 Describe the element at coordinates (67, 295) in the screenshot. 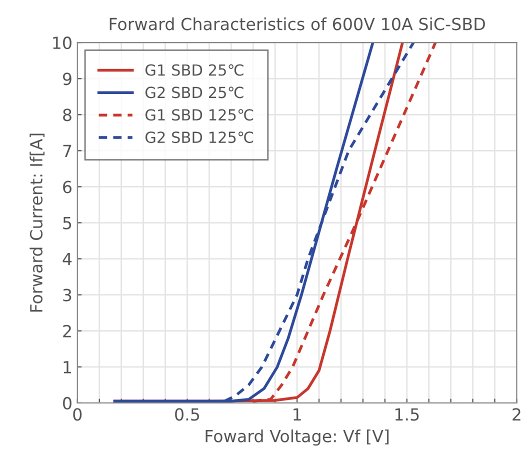

I see `y-tick-label: 3` at that location.